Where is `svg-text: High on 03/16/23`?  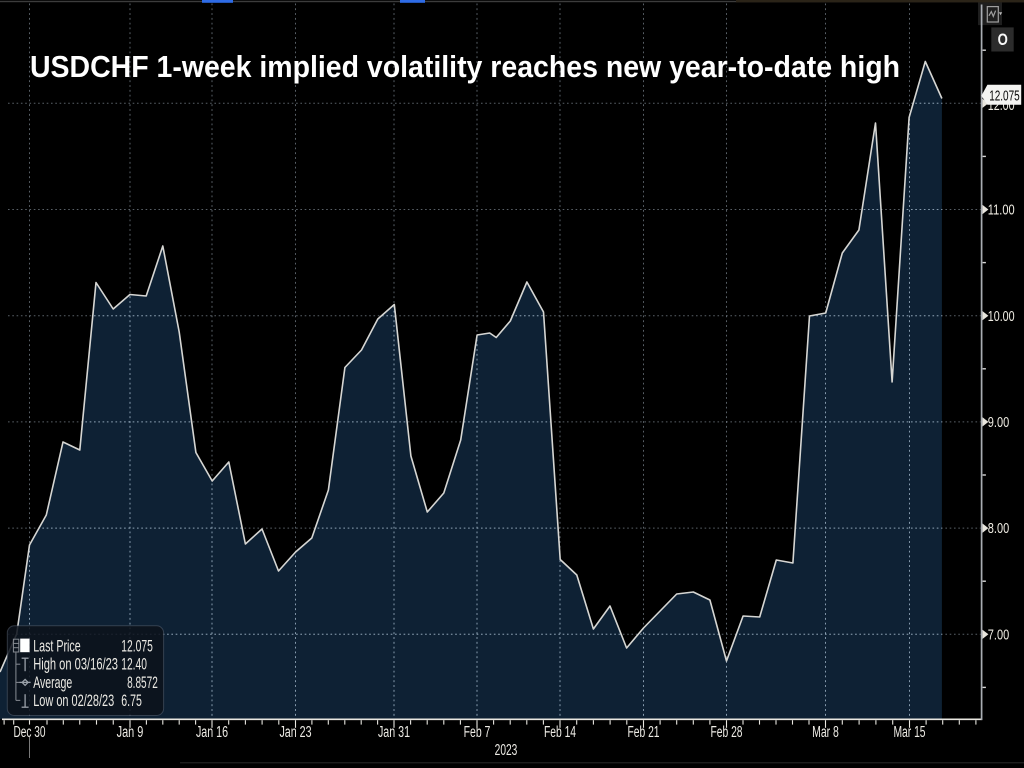
svg-text: High on 03/16/23 is located at coordinates (75, 664).